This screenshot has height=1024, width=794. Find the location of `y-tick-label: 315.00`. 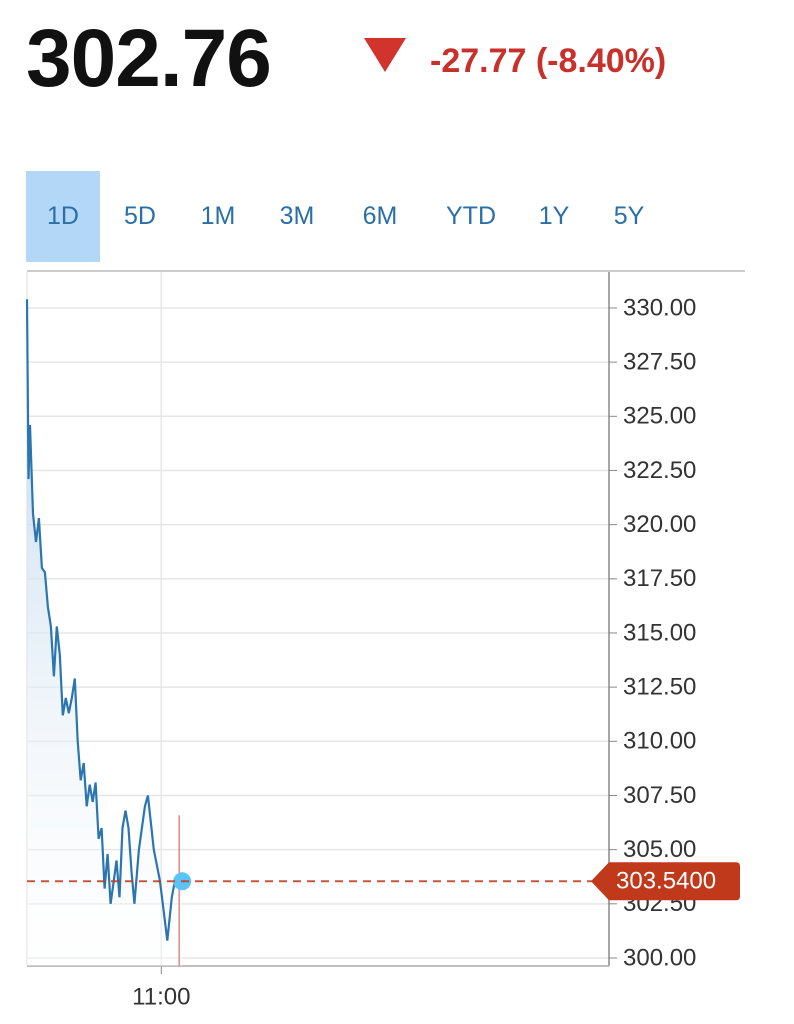

y-tick-label: 315.00 is located at coordinates (659, 632).